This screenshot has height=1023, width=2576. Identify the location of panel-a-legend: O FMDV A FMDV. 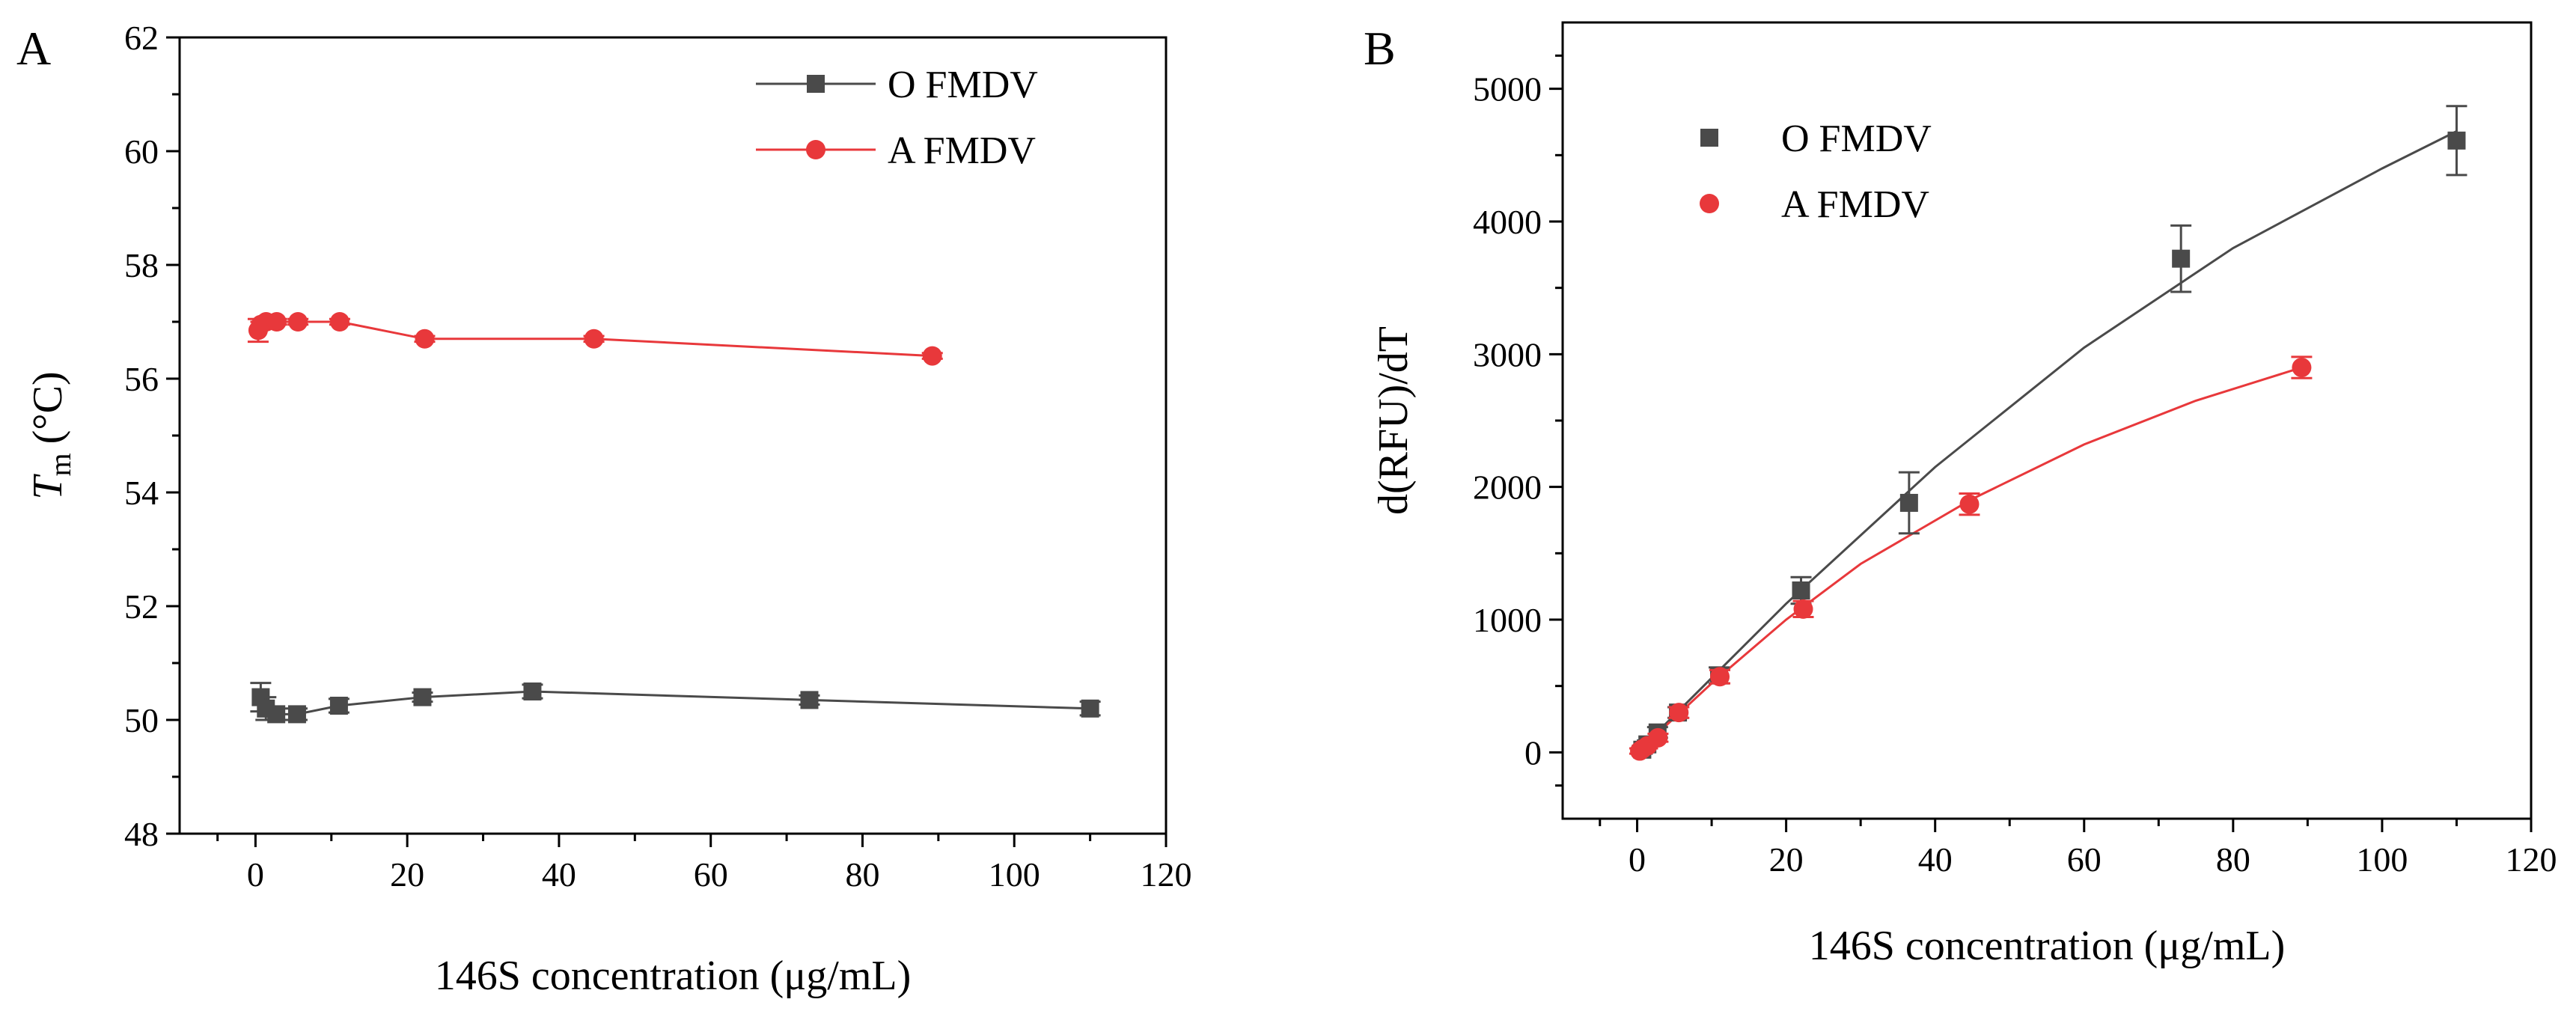
(897, 118).